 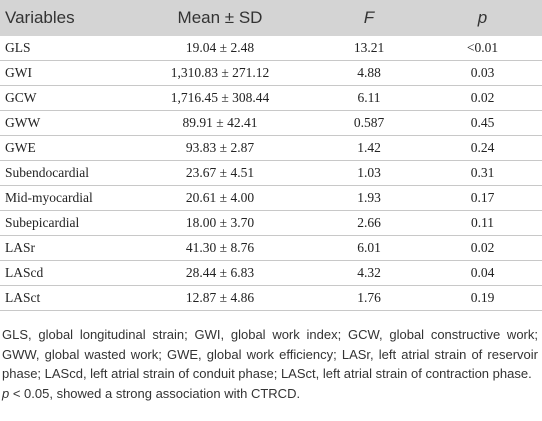 What do you see at coordinates (220, 98) in the screenshot?
I see `table-cell: 1,716.45 ± 308.44` at bounding box center [220, 98].